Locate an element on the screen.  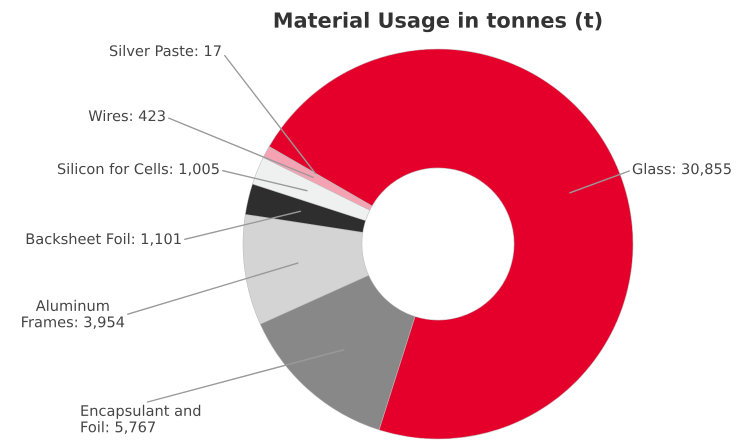
slice-label: Silver Paste: 17 is located at coordinates (165, 50).